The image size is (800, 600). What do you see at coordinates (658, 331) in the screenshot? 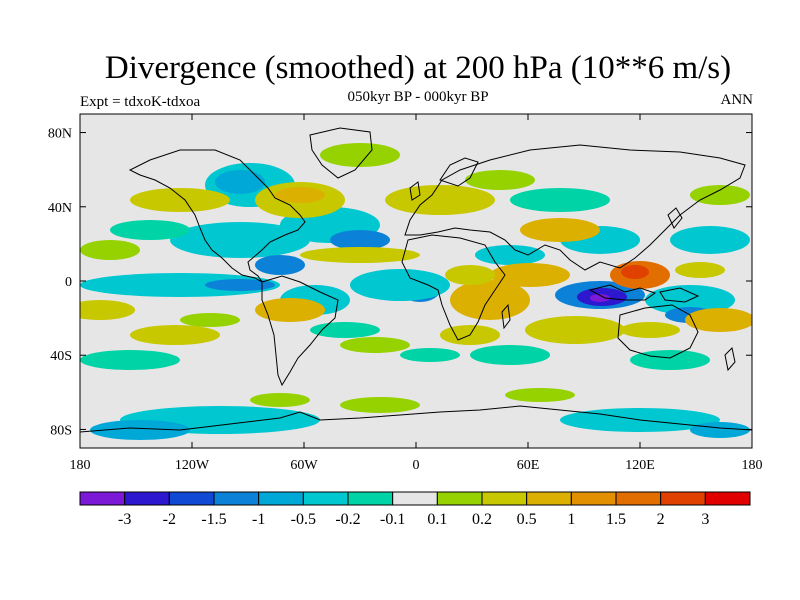
I see `australia-coastline` at bounding box center [658, 331].